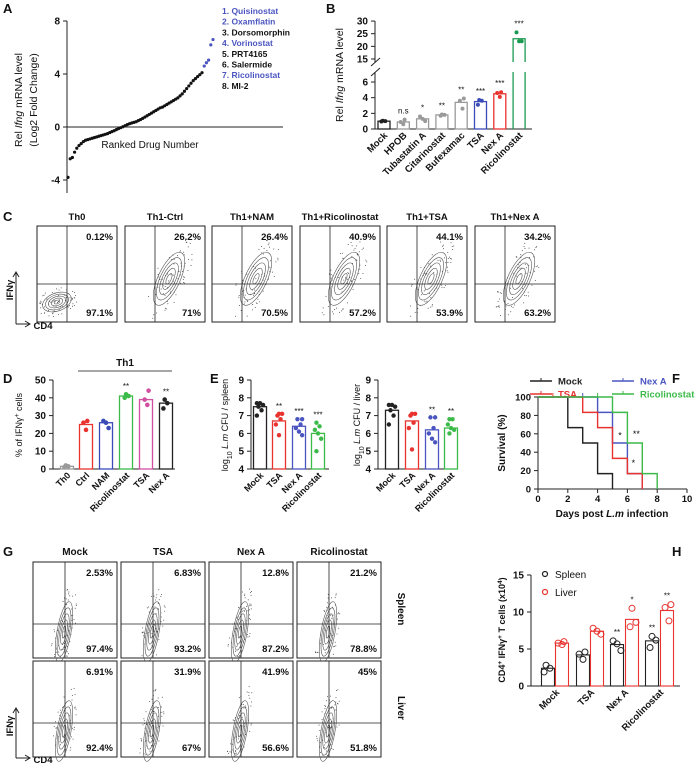  What do you see at coordinates (99, 649) in the screenshot?
I see `lower-right-percent: 97.4%` at bounding box center [99, 649].